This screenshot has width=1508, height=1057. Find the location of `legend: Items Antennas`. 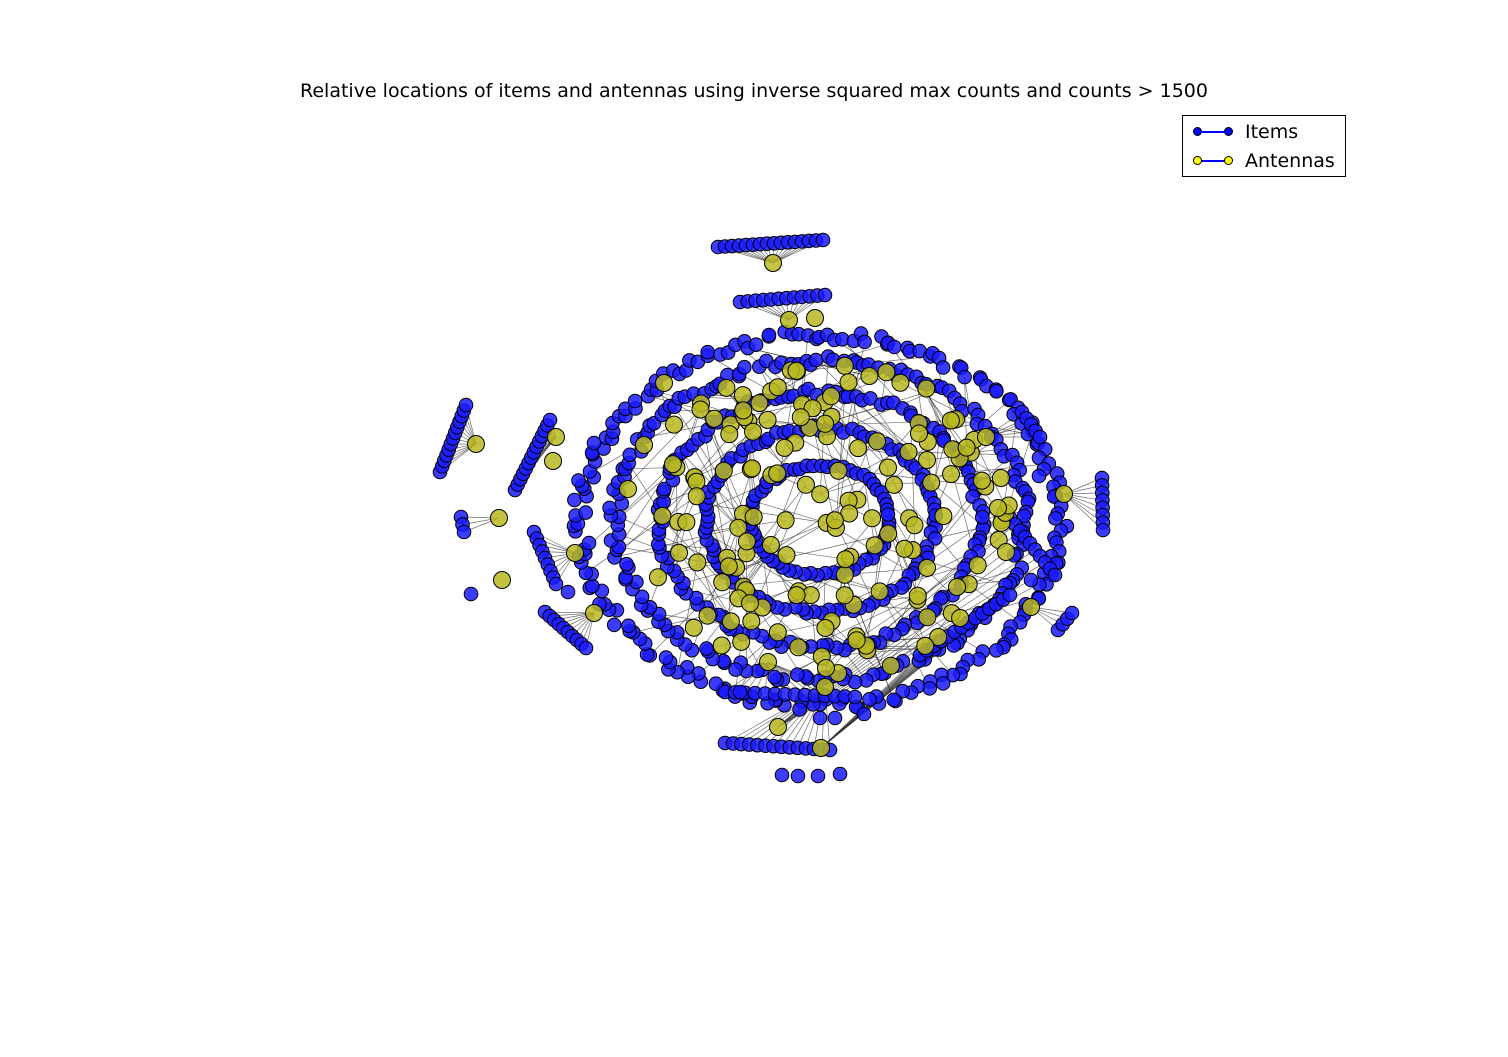

legend: Items Antennas is located at coordinates (1264, 146).